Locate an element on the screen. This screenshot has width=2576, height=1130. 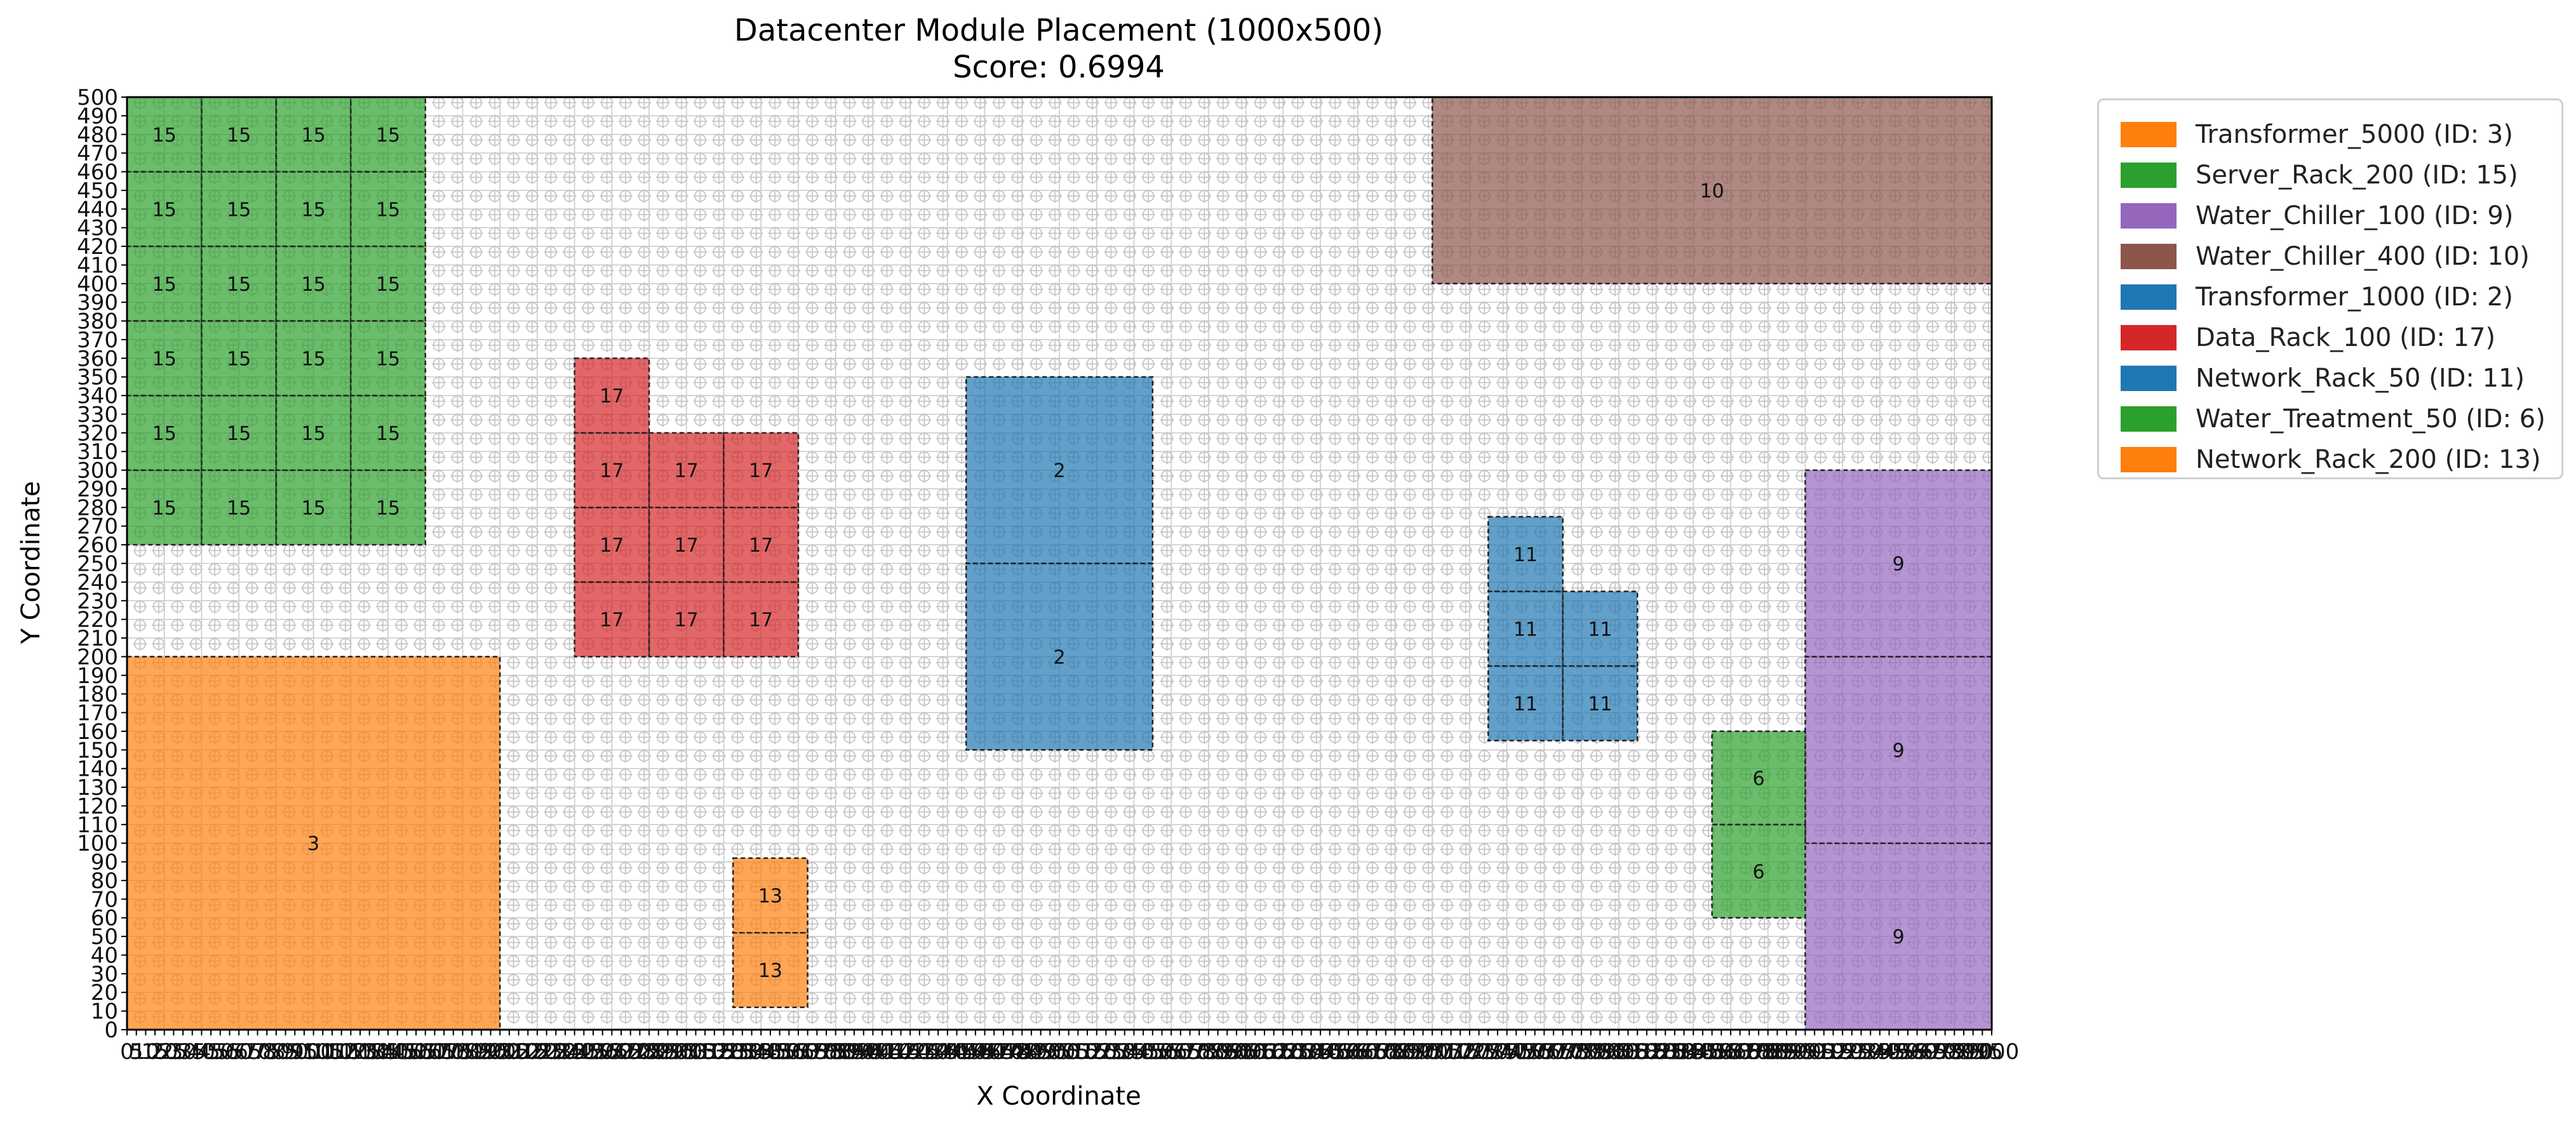
legend-label: Network_Rack_200 (ID: 13) is located at coordinates (2368, 459).